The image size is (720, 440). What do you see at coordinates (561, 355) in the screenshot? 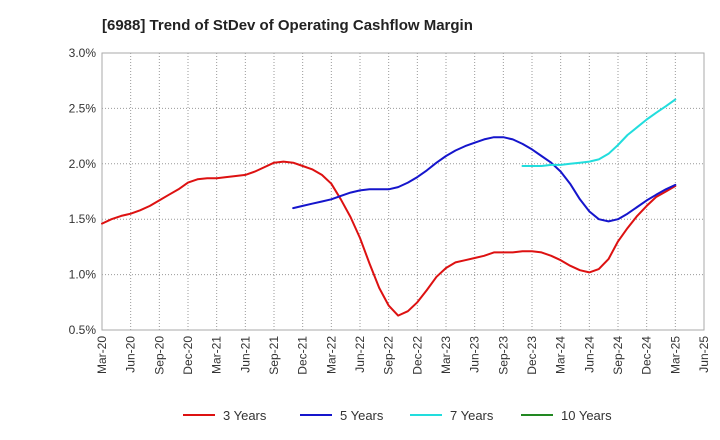
I see `x-tick-label: Mar-24` at bounding box center [561, 355].